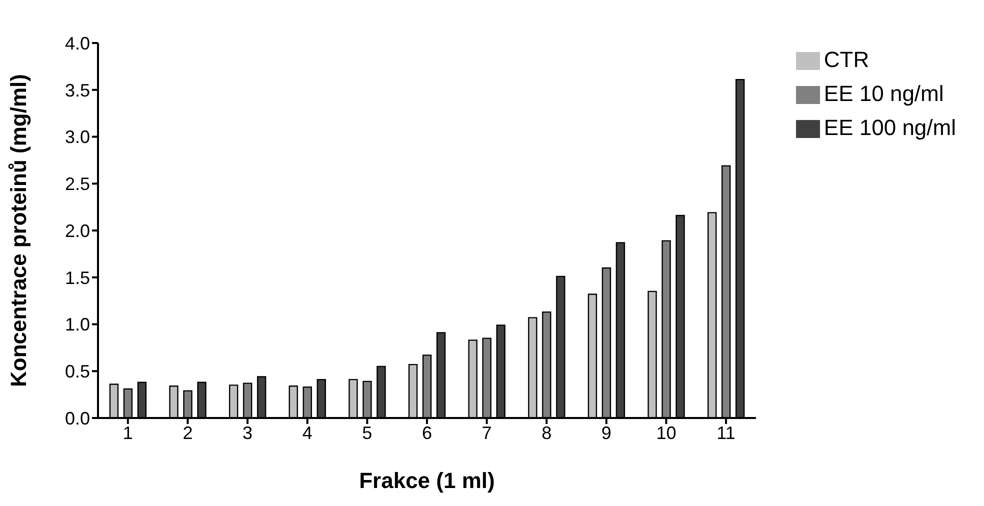 Image resolution: width=984 pixels, height=506 pixels. I want to click on y-tick-label: 1.5, so click(77, 278).